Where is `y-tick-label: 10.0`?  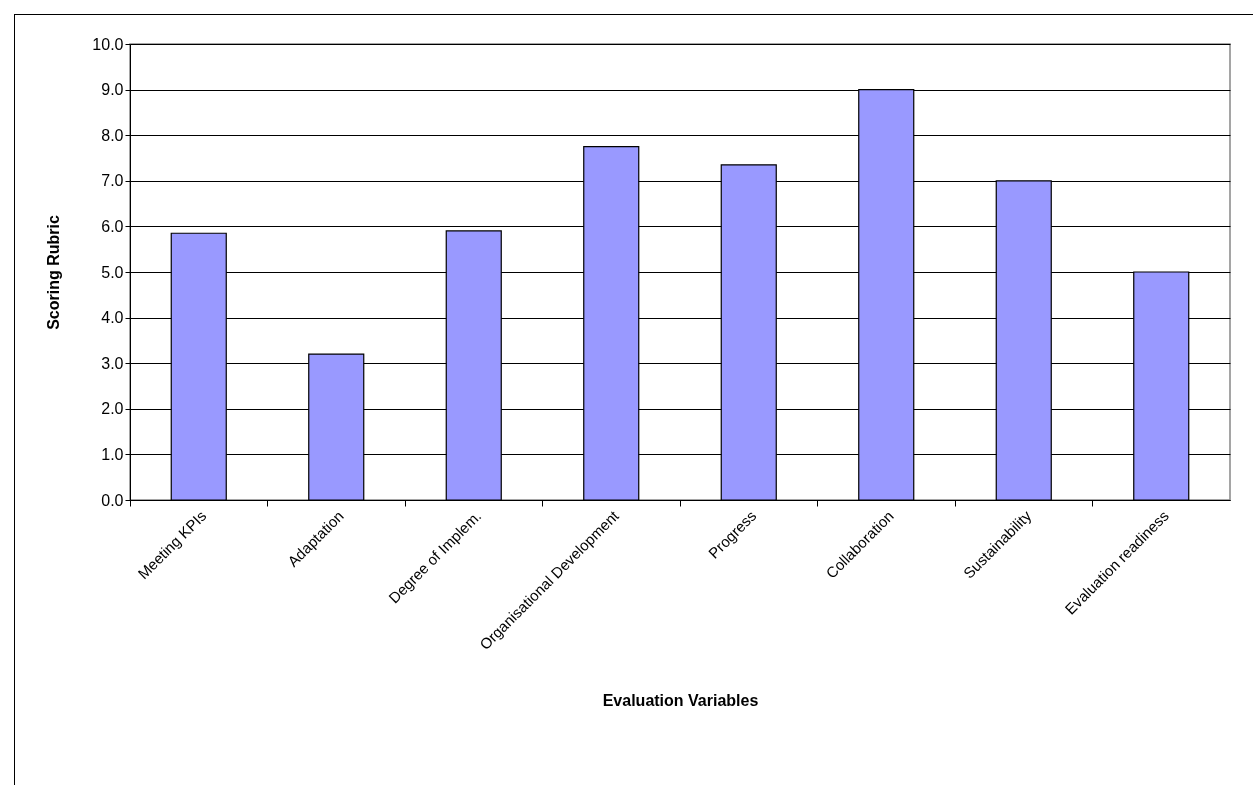
y-tick-label: 10.0 is located at coordinates (108, 44).